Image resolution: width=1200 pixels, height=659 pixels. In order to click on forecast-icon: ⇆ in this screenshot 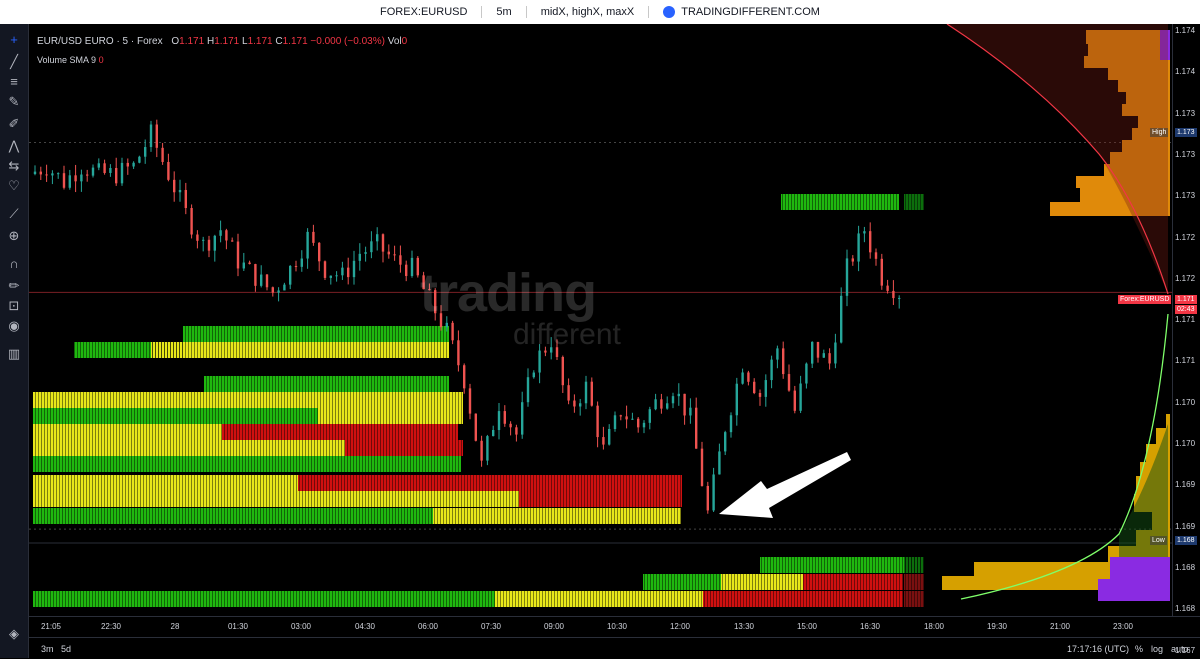, I will do `click(14, 165)`.